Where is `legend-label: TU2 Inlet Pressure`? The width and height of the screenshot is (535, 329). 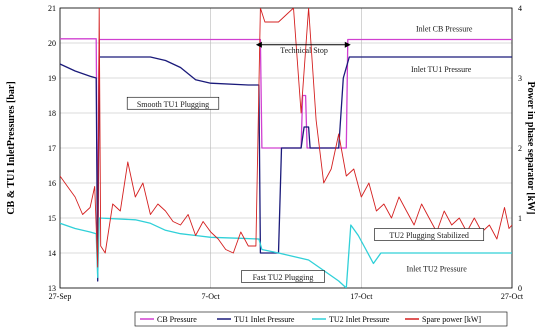 legend-label: TU2 Inlet Pressure is located at coordinates (359, 319).